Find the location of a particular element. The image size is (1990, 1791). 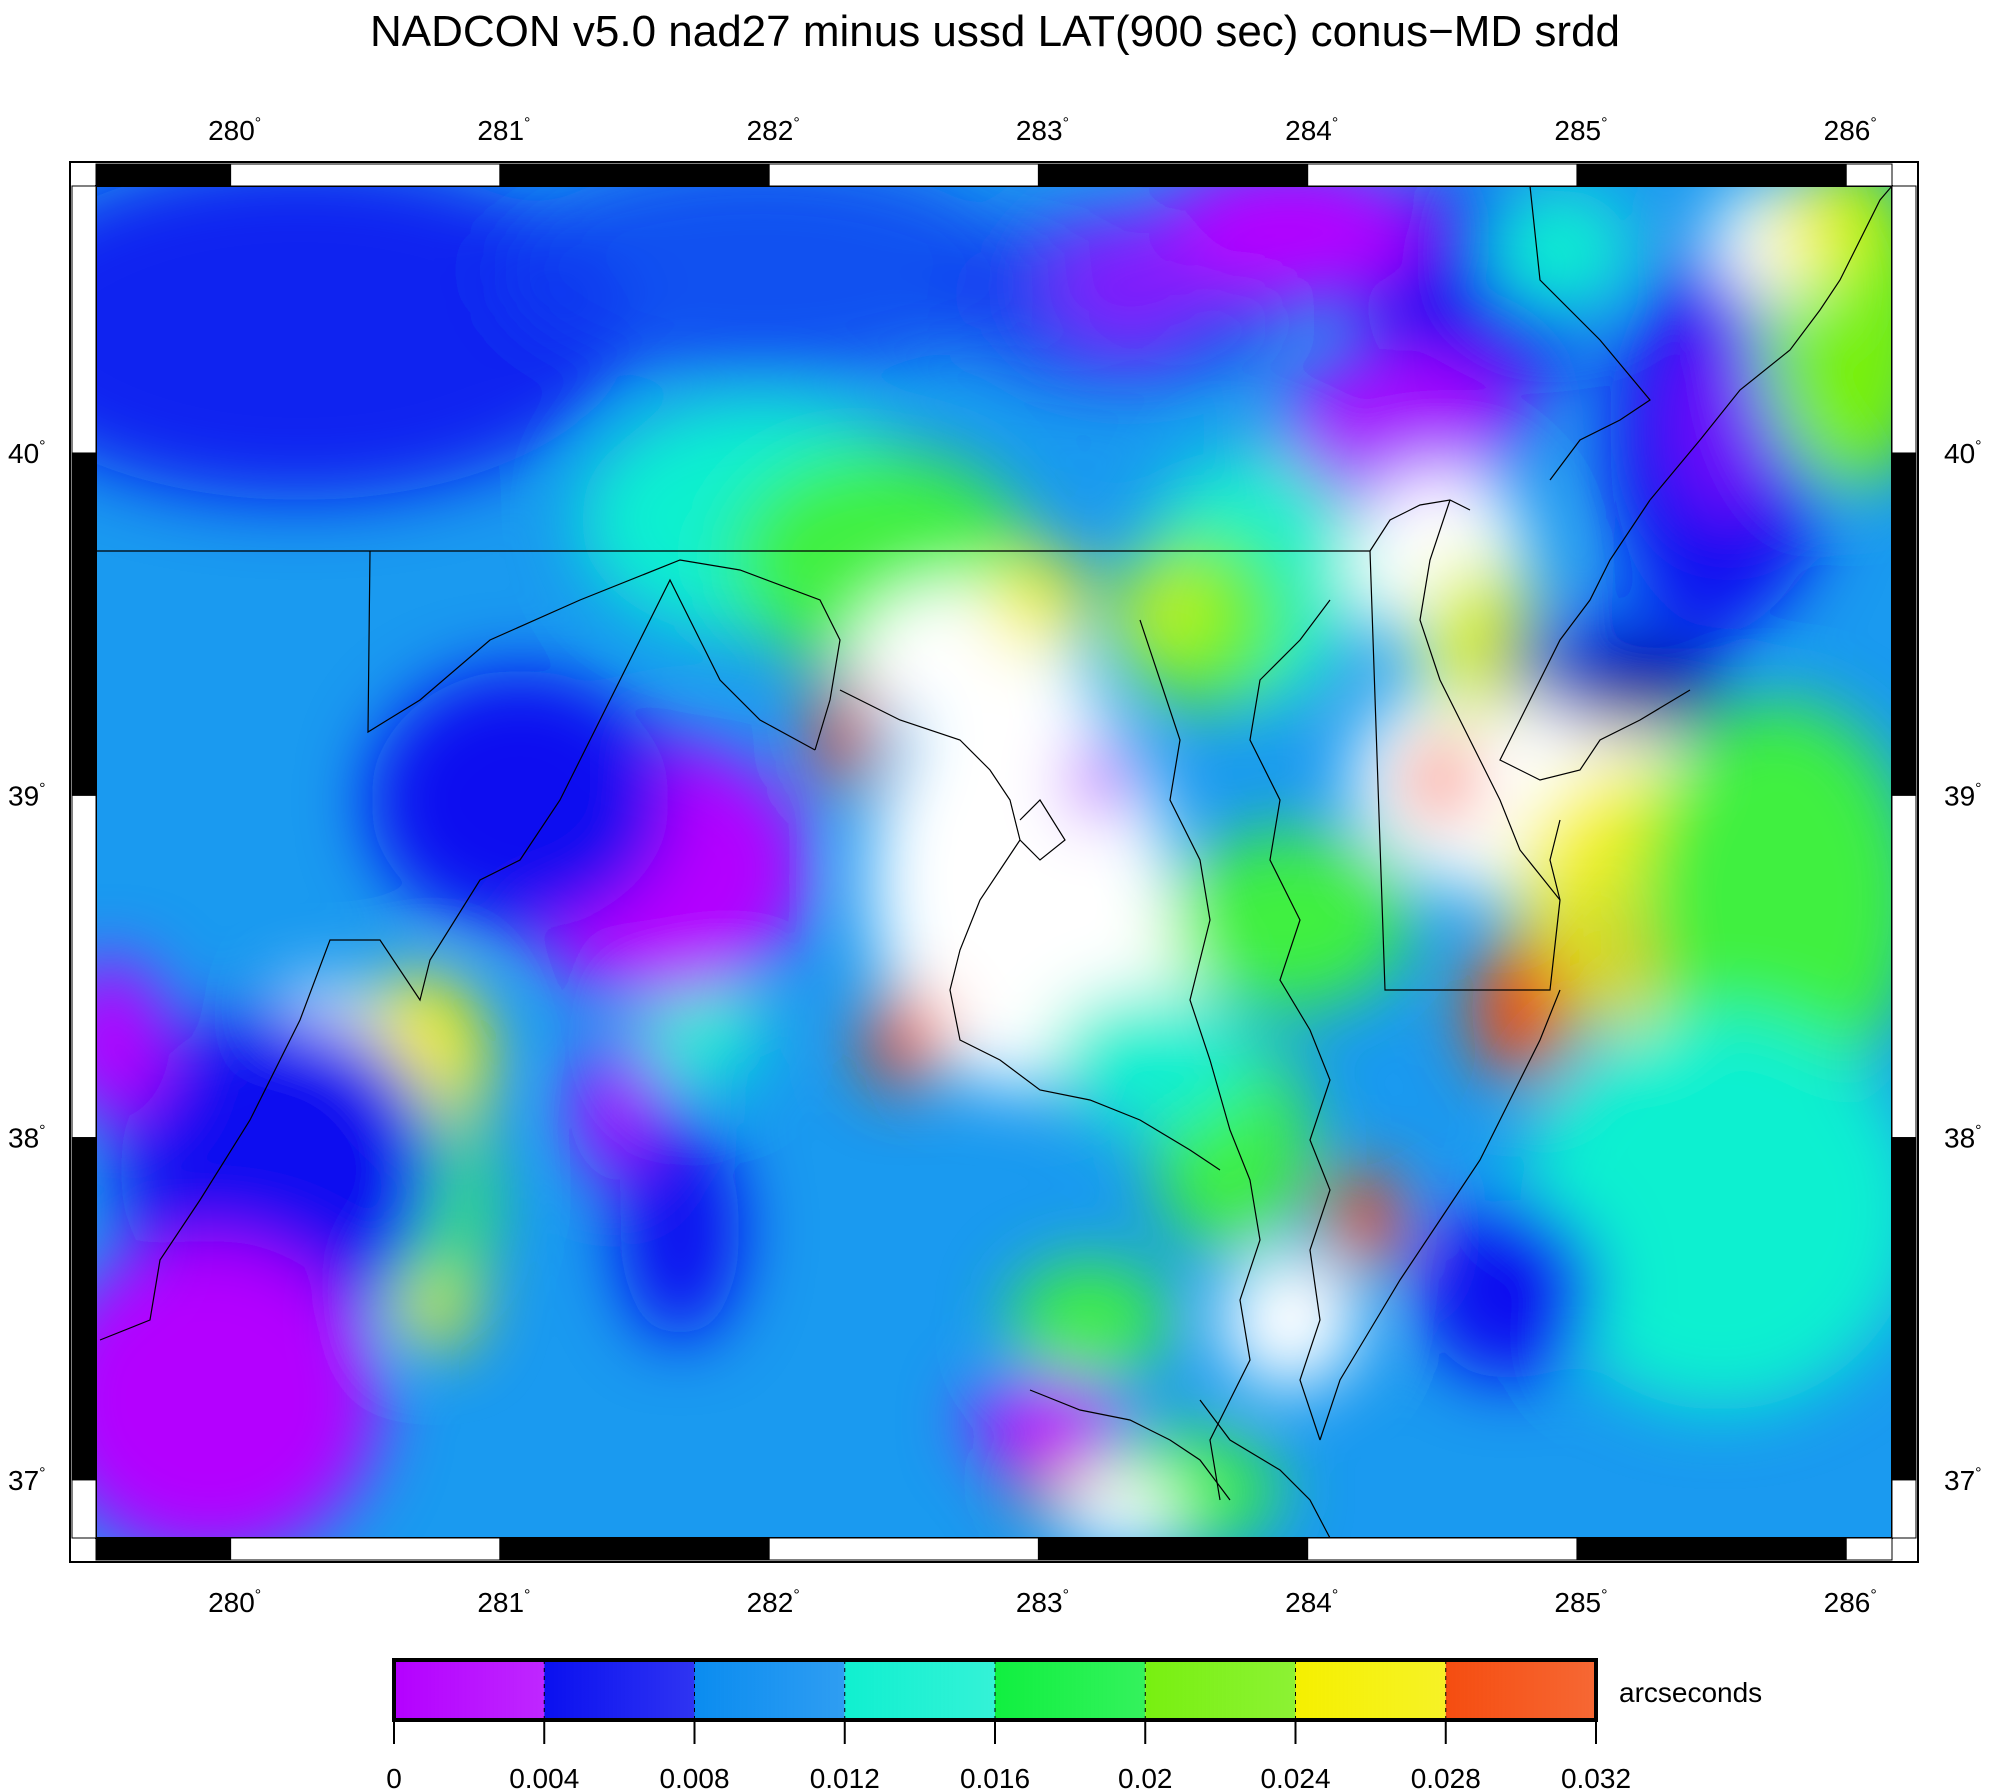

colorbar-tick-label: 0.008 is located at coordinates (694, 1777).